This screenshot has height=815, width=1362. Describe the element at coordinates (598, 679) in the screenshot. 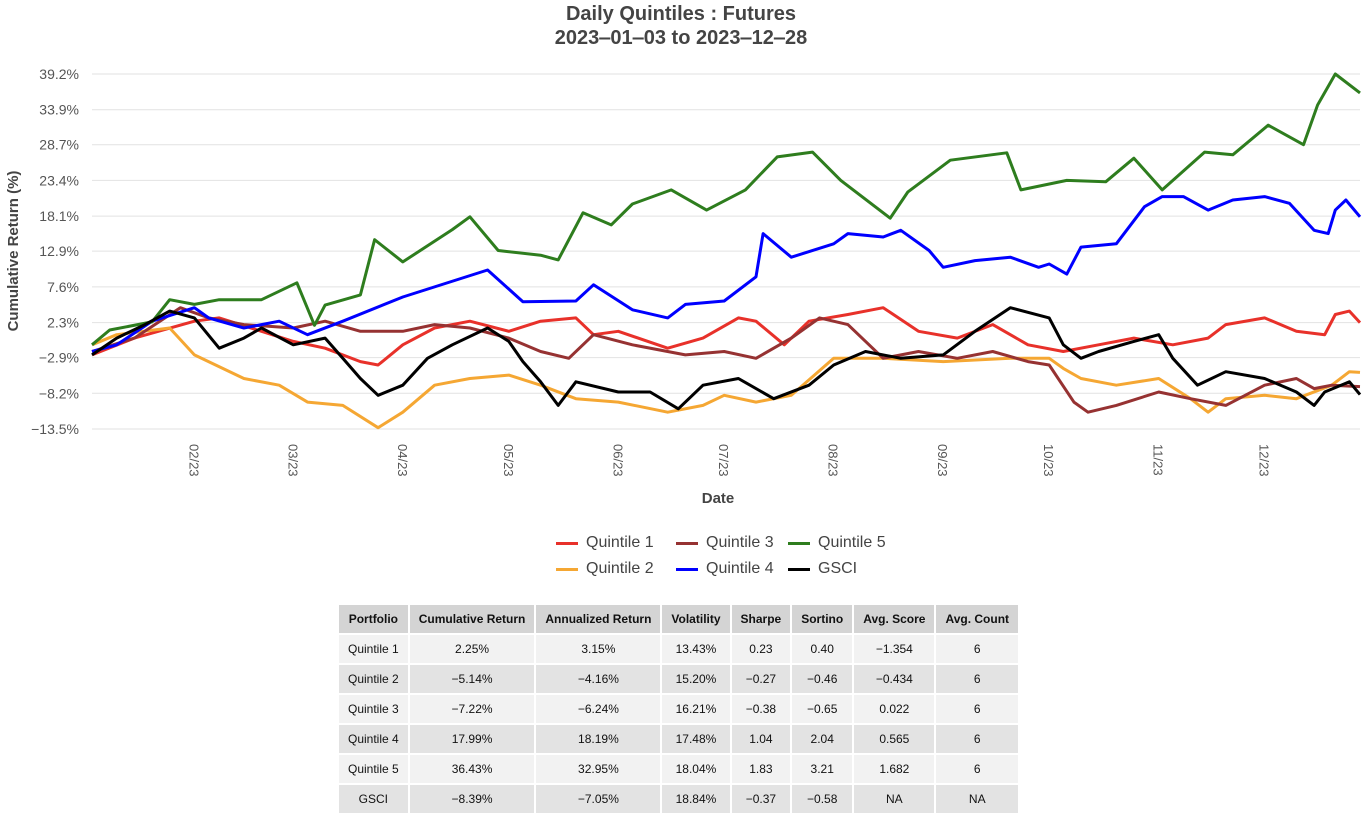

I see `table-cell: −4.16%` at that location.